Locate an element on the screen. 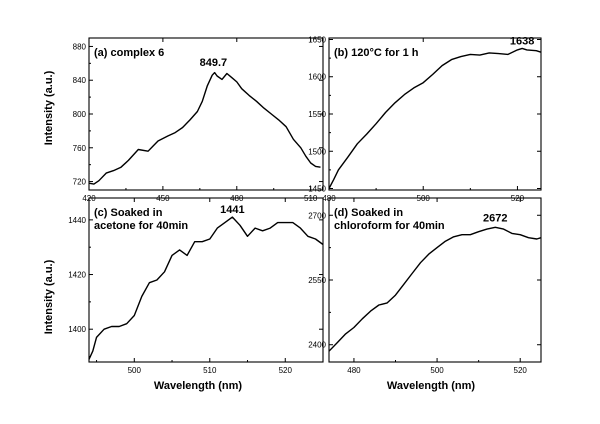 The width and height of the screenshot is (600, 424). y-tick-label: 800 is located at coordinates (80, 114).